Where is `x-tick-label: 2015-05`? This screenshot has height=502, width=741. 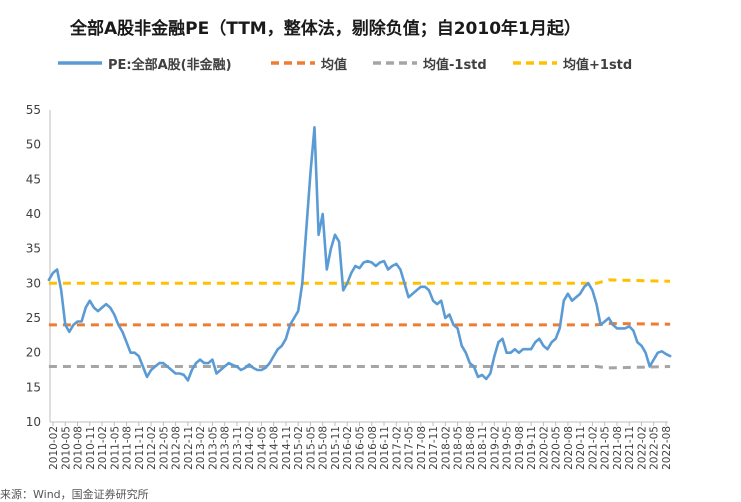
x-tick-label: 2015-05 is located at coordinates (311, 448).